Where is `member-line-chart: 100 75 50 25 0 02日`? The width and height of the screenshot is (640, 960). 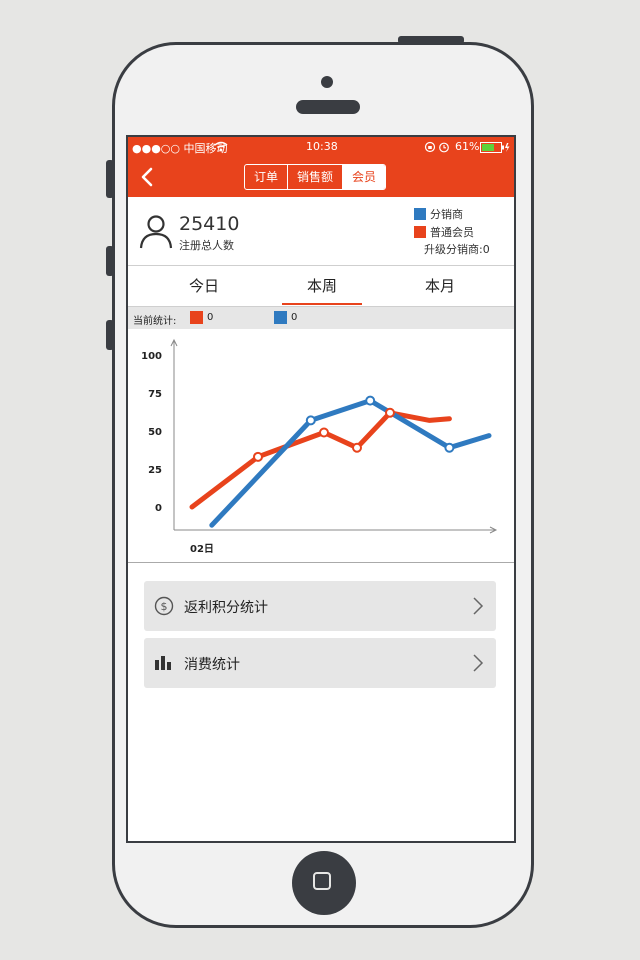 member-line-chart: 100 75 50 25 0 02日 is located at coordinates (321, 446).